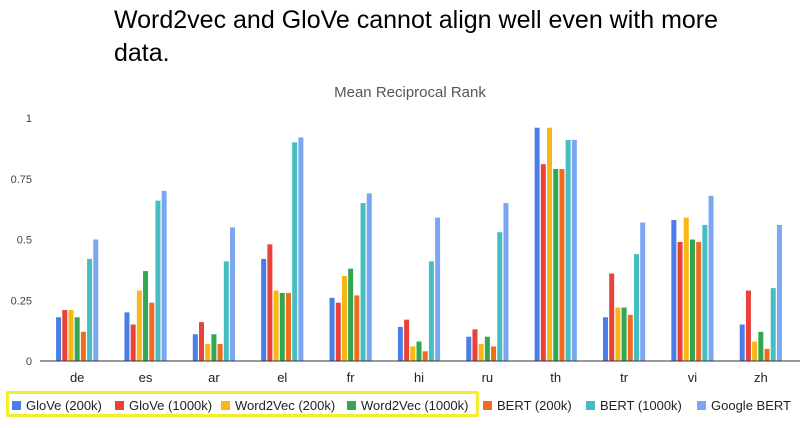 This screenshot has height=428, width=801. What do you see at coordinates (57, 405) in the screenshot?
I see `legend-item: GloVe (200k)` at bounding box center [57, 405].